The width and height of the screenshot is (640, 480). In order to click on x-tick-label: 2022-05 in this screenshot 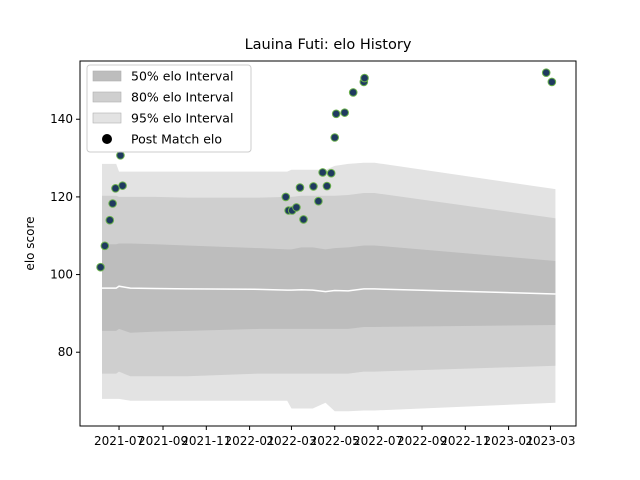, I will do `click(335, 441)`.